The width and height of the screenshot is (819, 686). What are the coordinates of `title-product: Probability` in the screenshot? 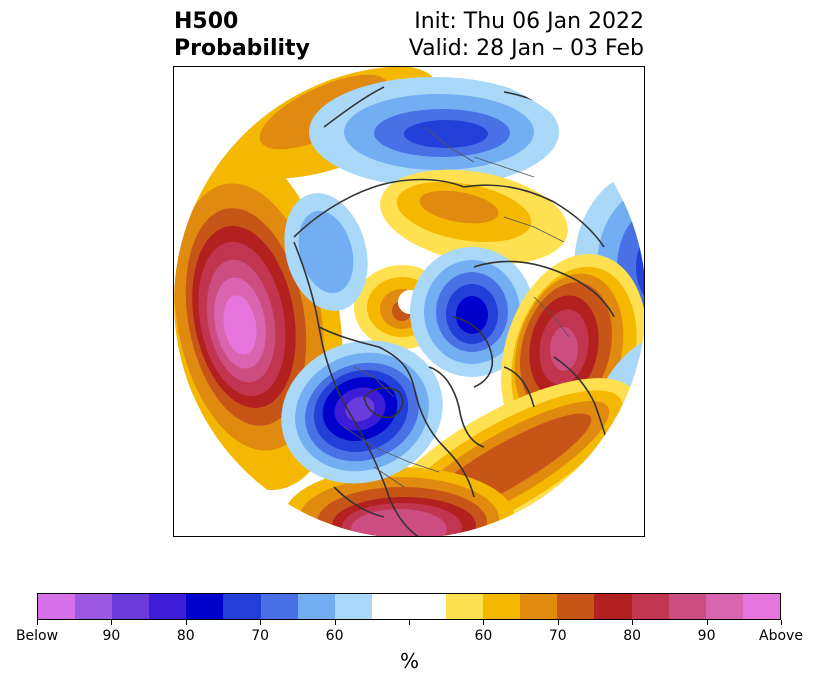 It's located at (242, 48).